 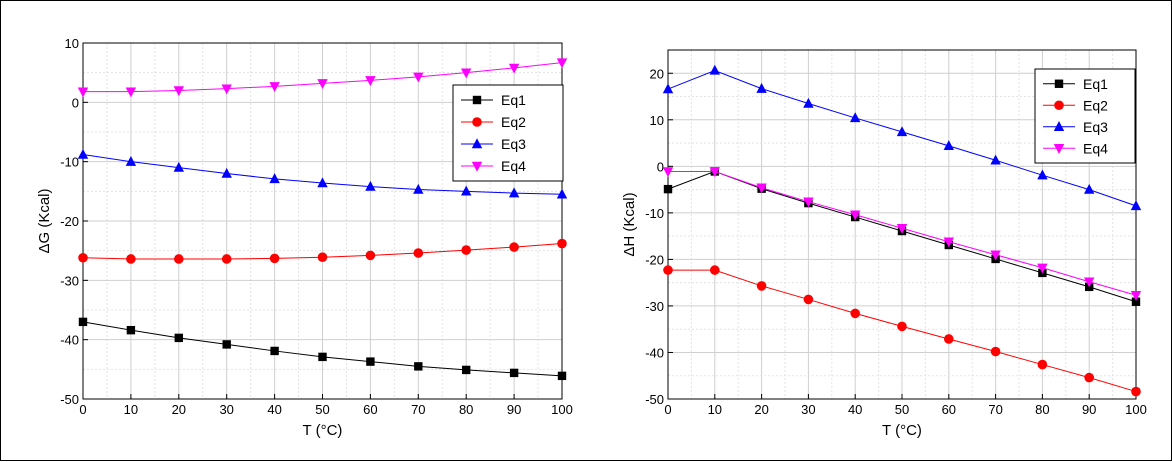 I want to click on x-tick-label: 60, so click(x=370, y=409).